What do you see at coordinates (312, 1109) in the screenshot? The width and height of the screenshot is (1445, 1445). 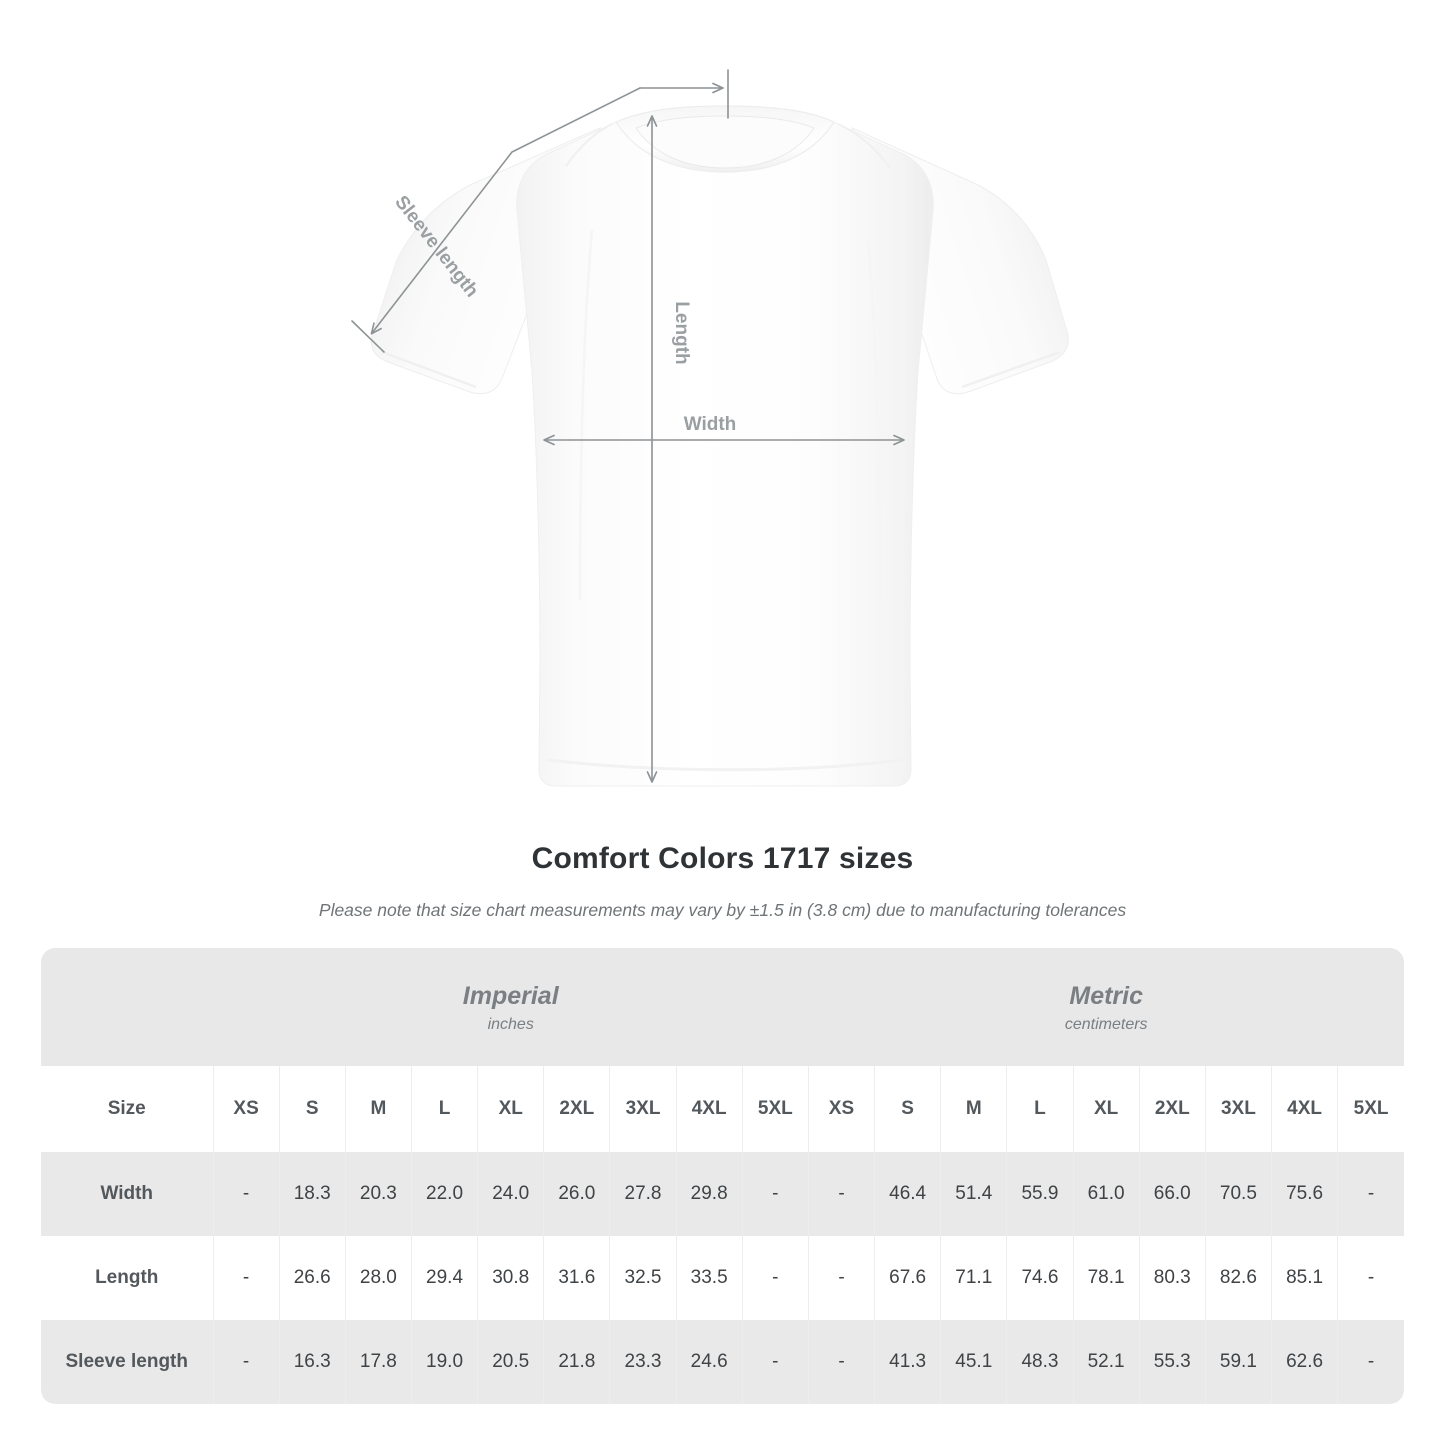 I see `column-header-imperial-s: S` at bounding box center [312, 1109].